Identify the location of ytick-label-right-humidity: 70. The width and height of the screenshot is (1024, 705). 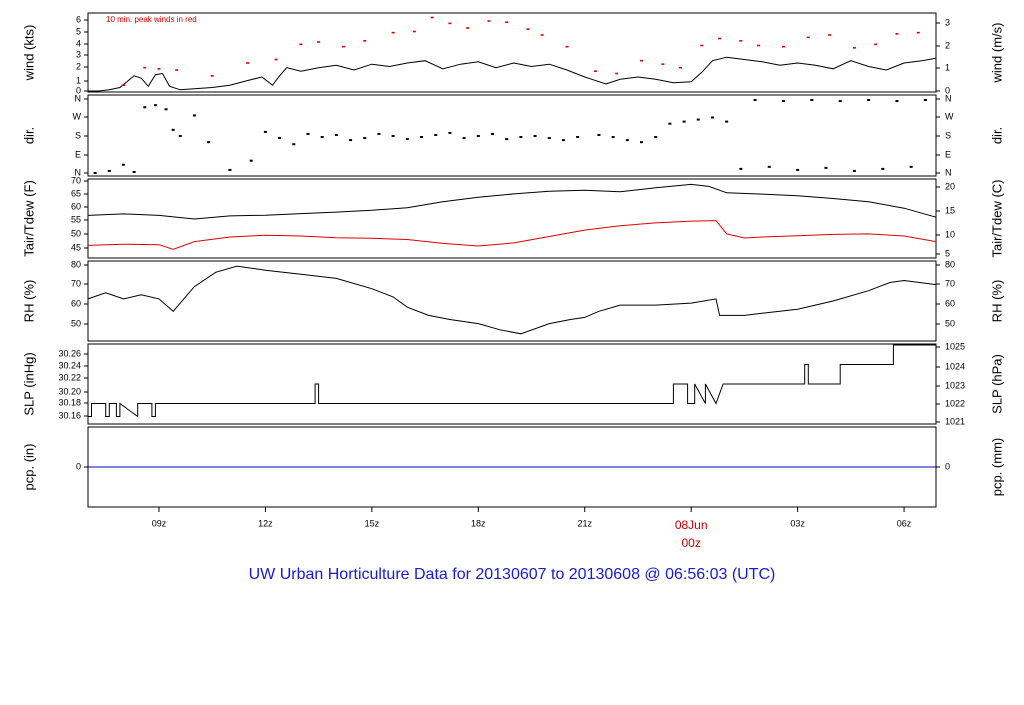
(950, 283).